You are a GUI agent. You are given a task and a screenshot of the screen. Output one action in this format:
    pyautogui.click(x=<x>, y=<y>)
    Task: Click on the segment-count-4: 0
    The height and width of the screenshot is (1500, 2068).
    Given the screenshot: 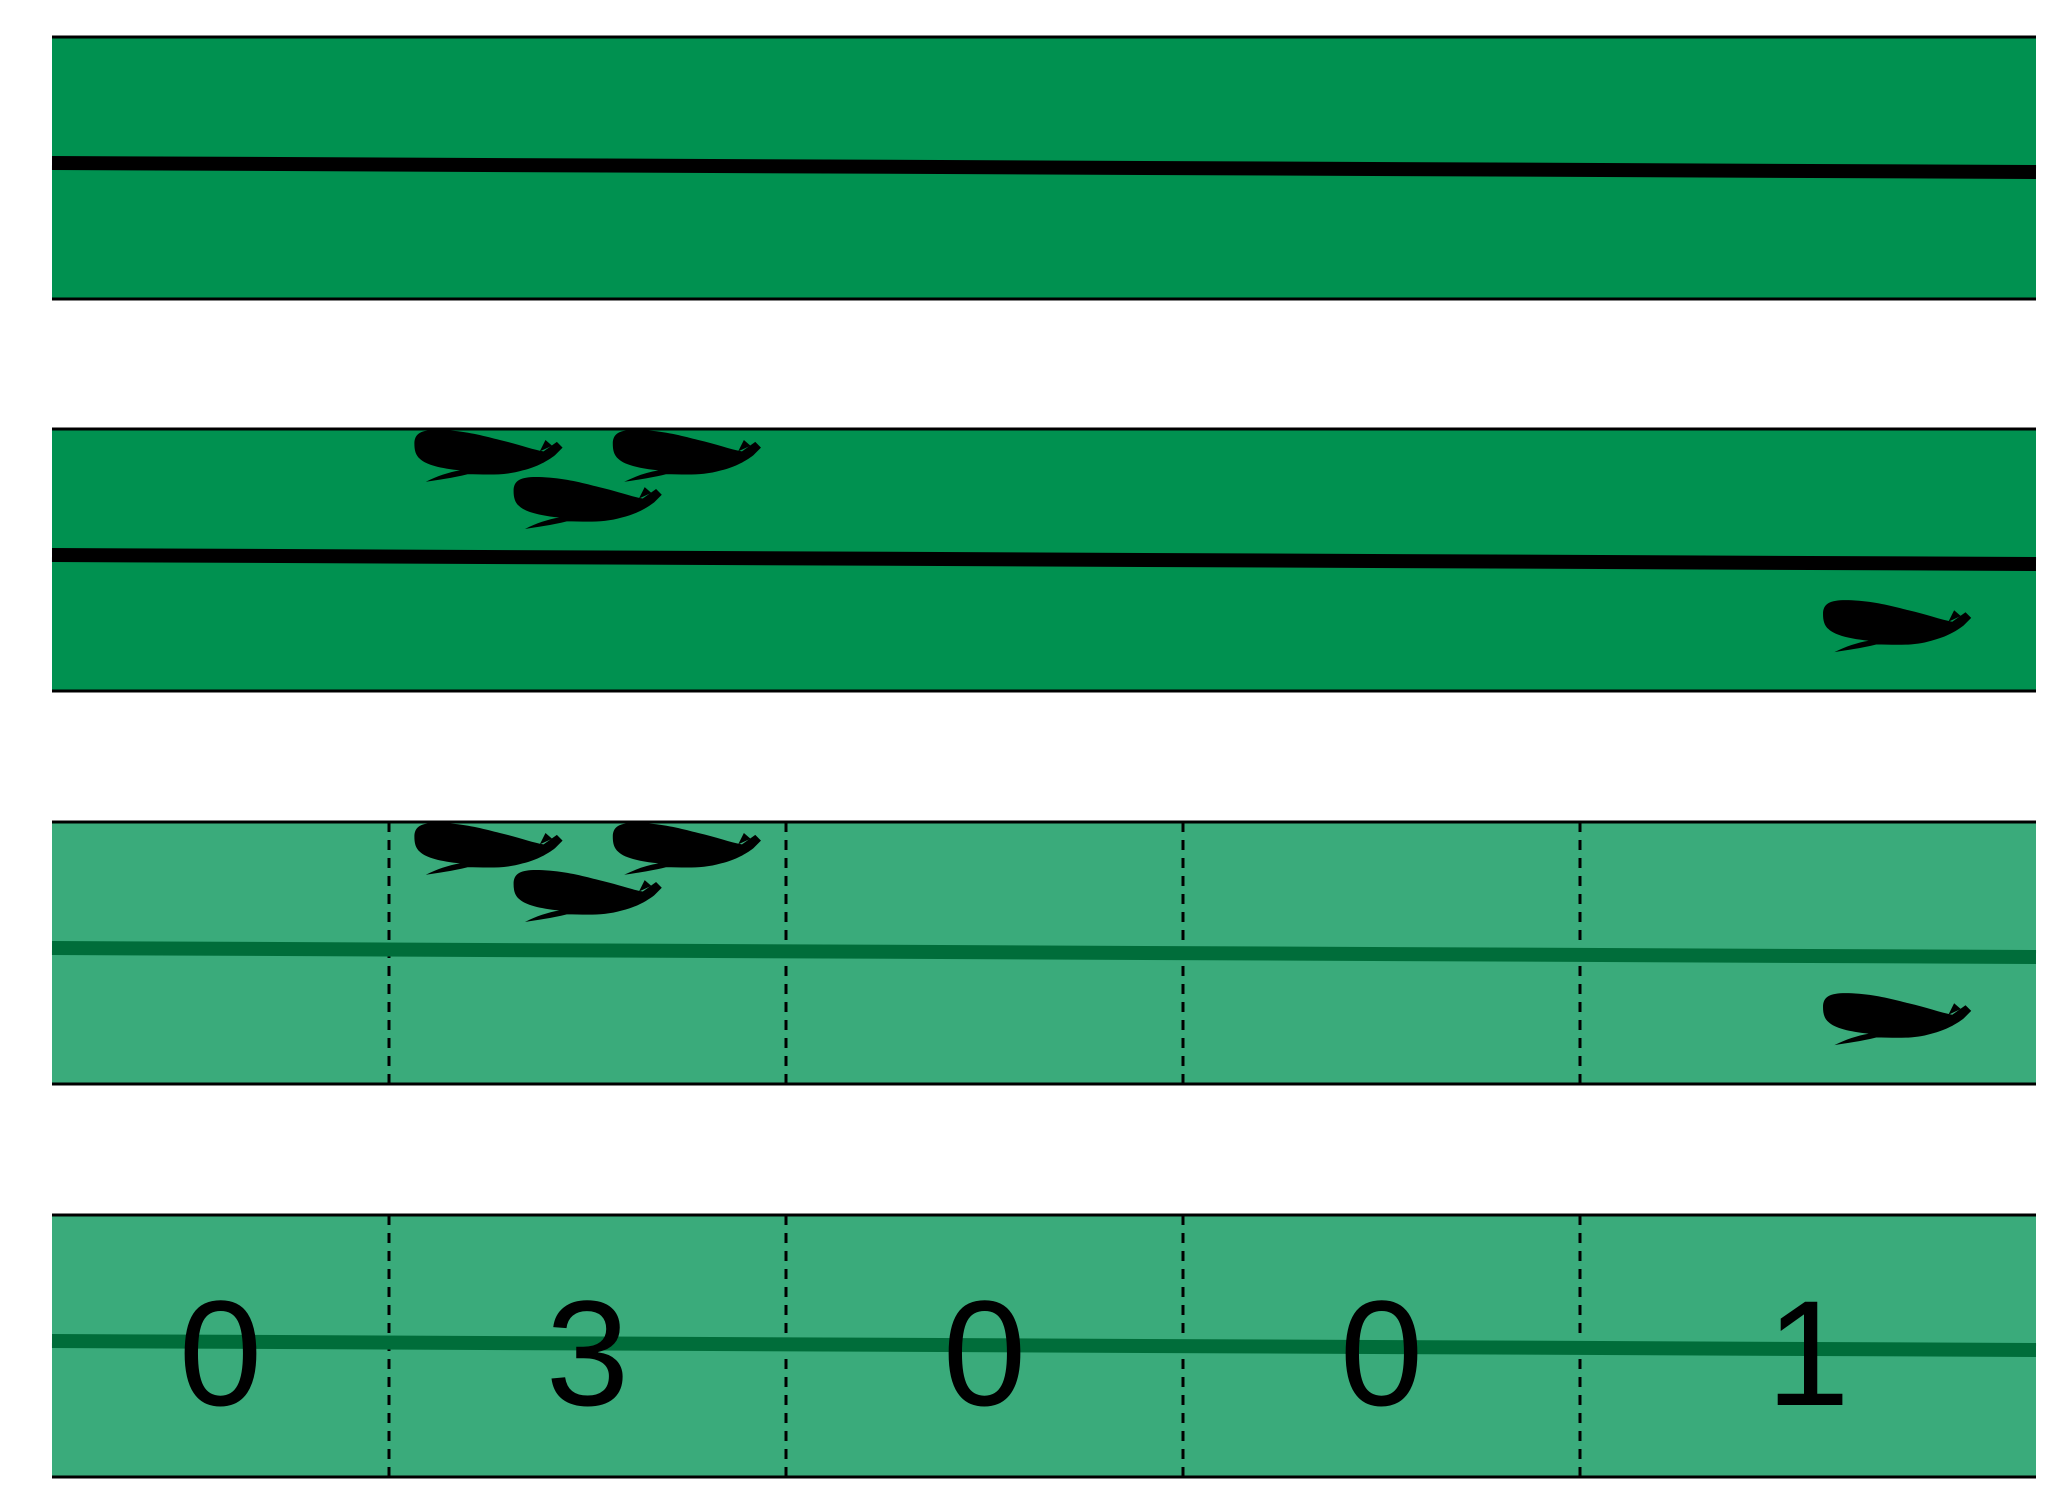 What is the action you would take?
    pyautogui.click(x=1381, y=1353)
    